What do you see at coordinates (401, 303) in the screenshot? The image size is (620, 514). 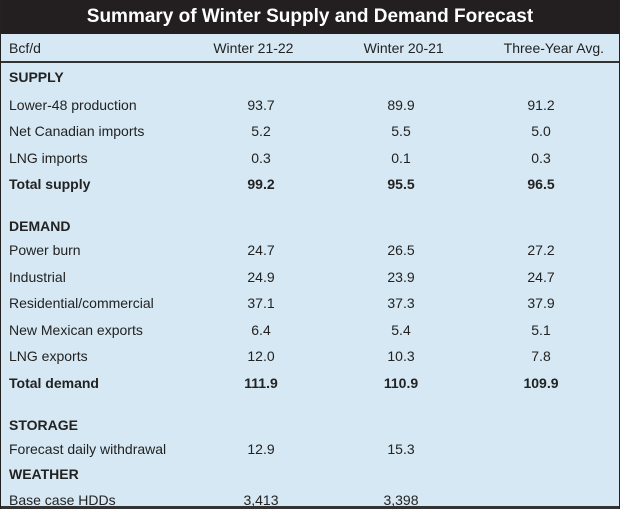 I see `cell: 37.3` at bounding box center [401, 303].